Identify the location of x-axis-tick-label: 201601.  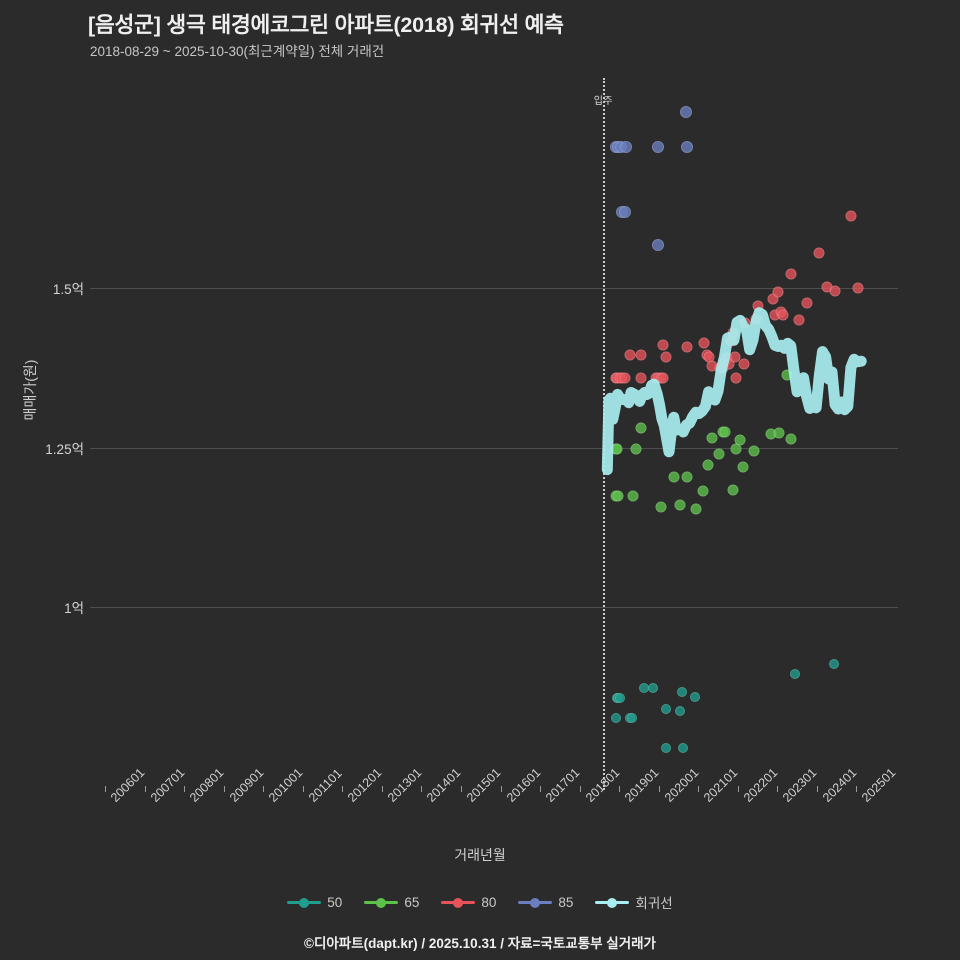
(523, 785).